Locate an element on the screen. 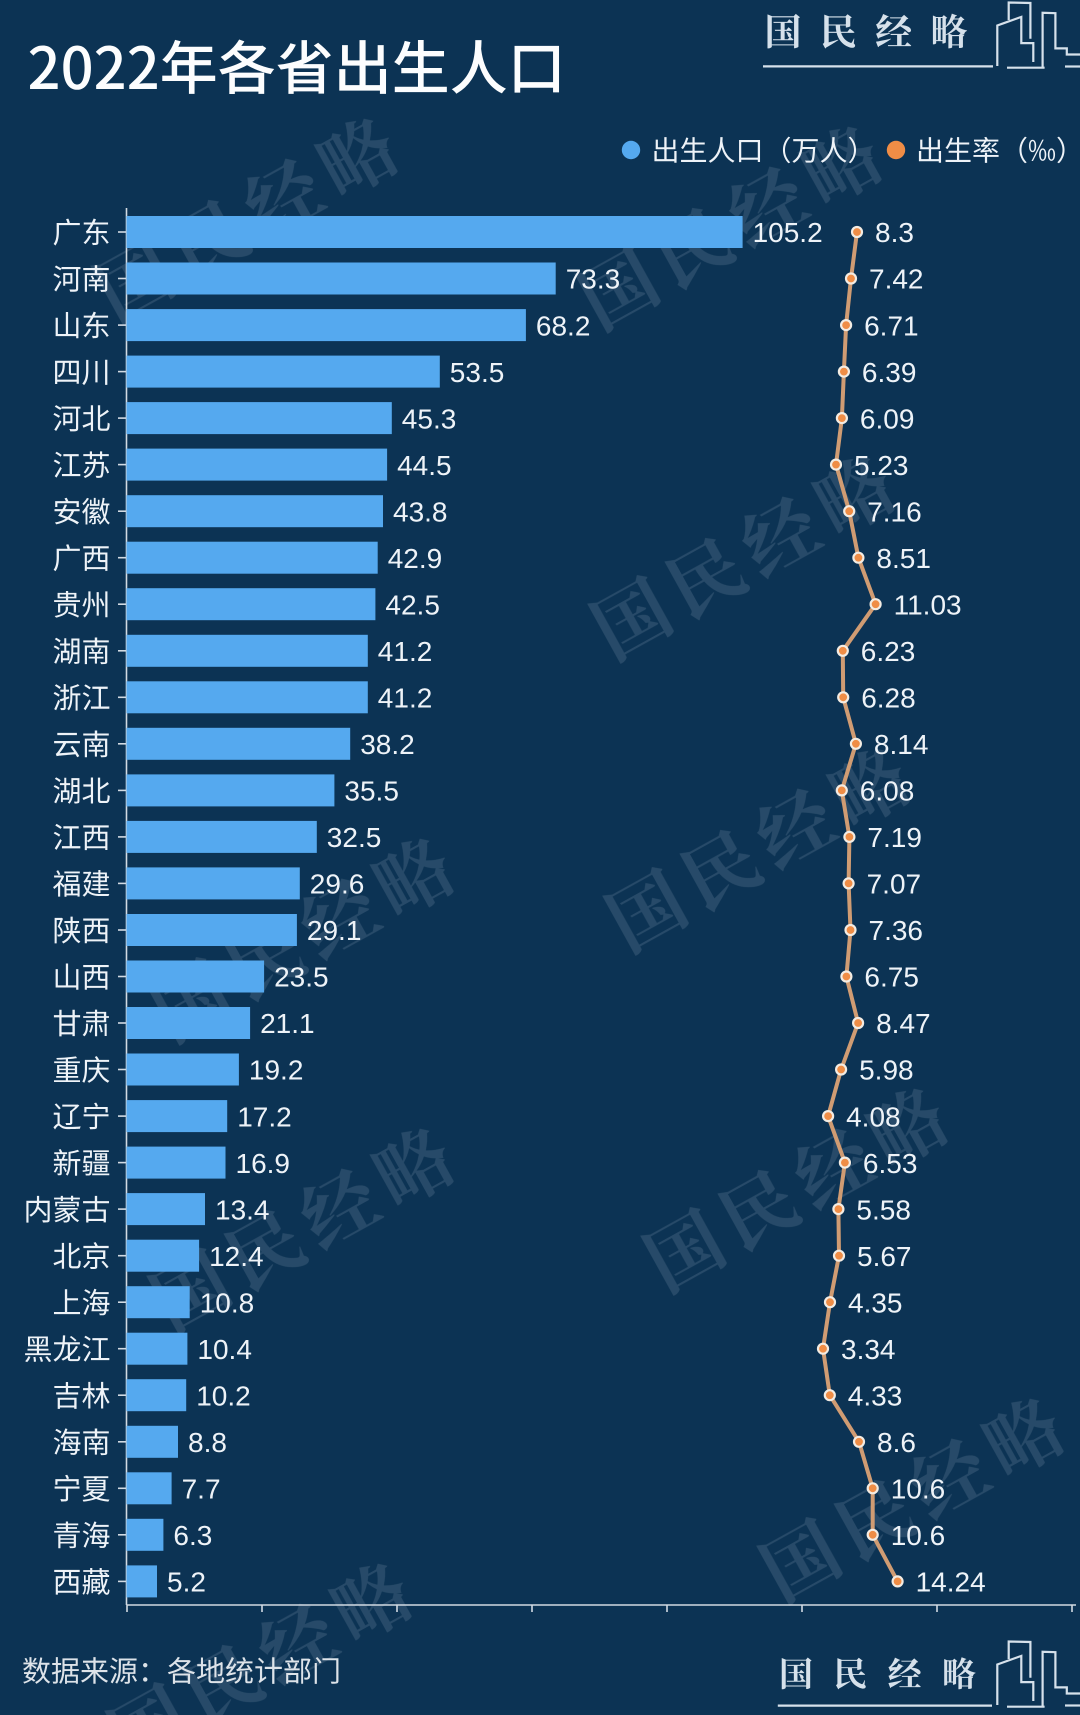 The image size is (1080, 1715). svg-text: 42.9 is located at coordinates (415, 558).